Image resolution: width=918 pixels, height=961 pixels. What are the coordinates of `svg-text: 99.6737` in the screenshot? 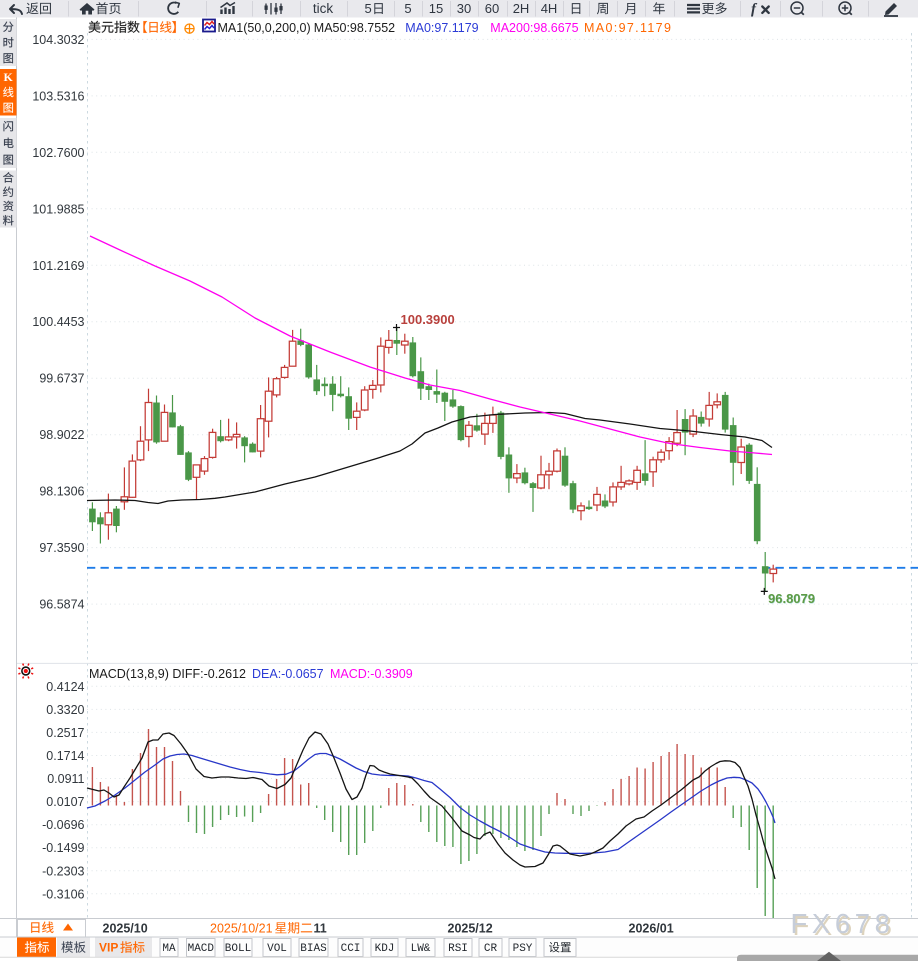 It's located at (61, 379).